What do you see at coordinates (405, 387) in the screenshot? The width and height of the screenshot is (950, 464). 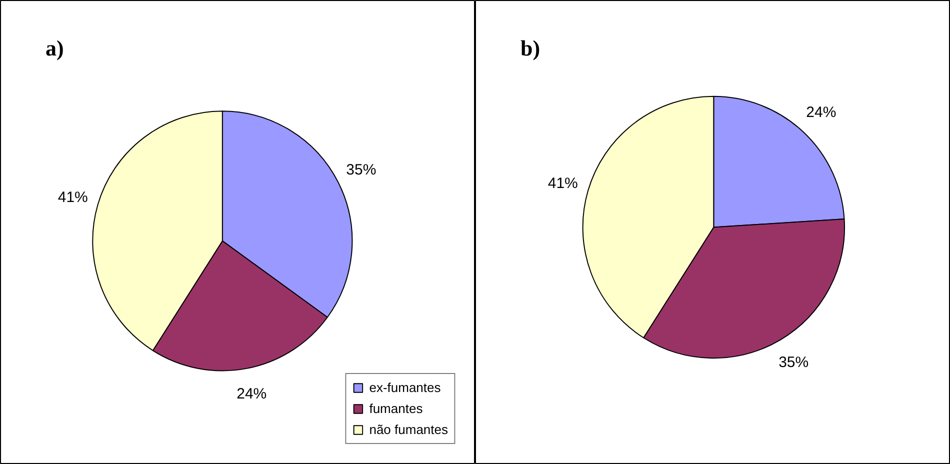 I see `legend-label: ex-fumantes` at bounding box center [405, 387].